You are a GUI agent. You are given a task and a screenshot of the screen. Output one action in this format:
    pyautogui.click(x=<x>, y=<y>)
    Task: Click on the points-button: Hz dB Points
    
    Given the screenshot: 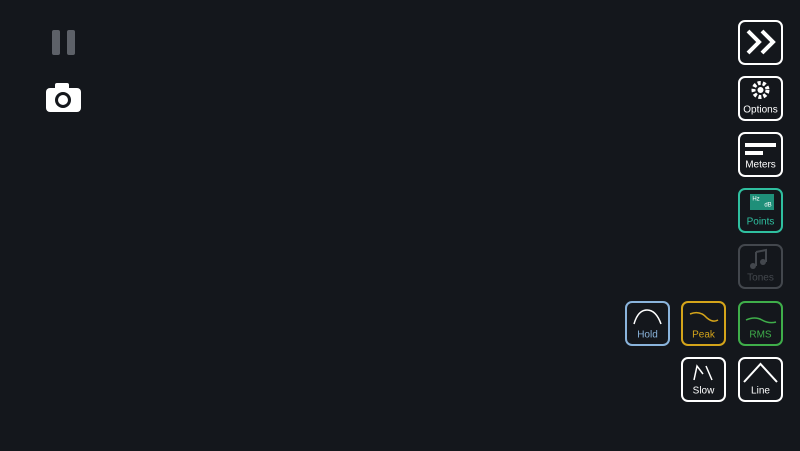 What is the action you would take?
    pyautogui.click(x=760, y=210)
    